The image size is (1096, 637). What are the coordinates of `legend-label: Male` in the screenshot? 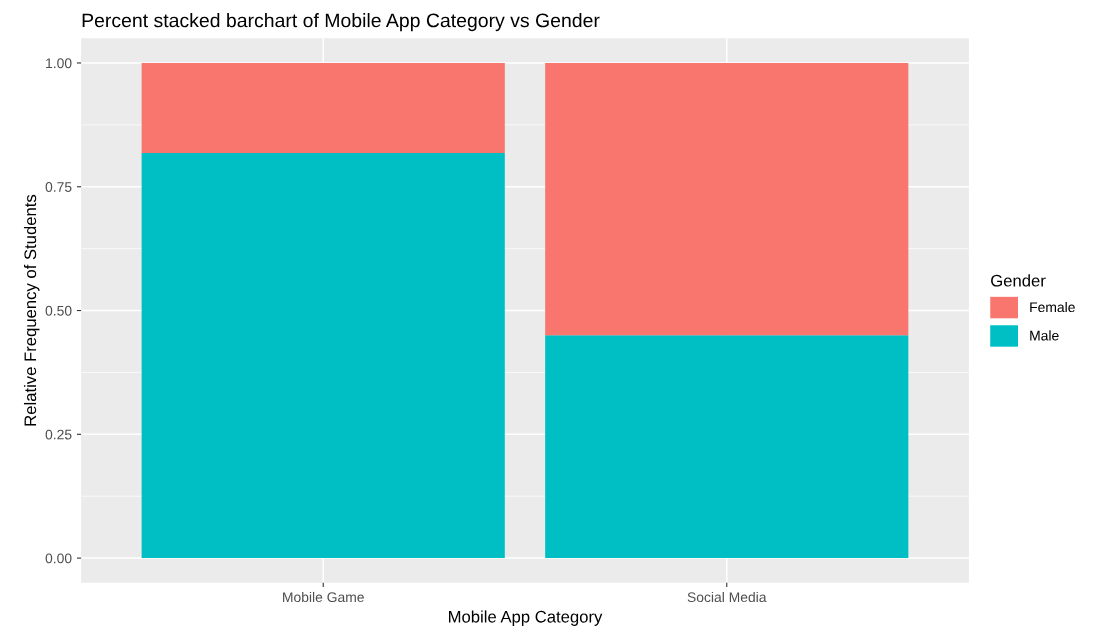 It's located at (1044, 335).